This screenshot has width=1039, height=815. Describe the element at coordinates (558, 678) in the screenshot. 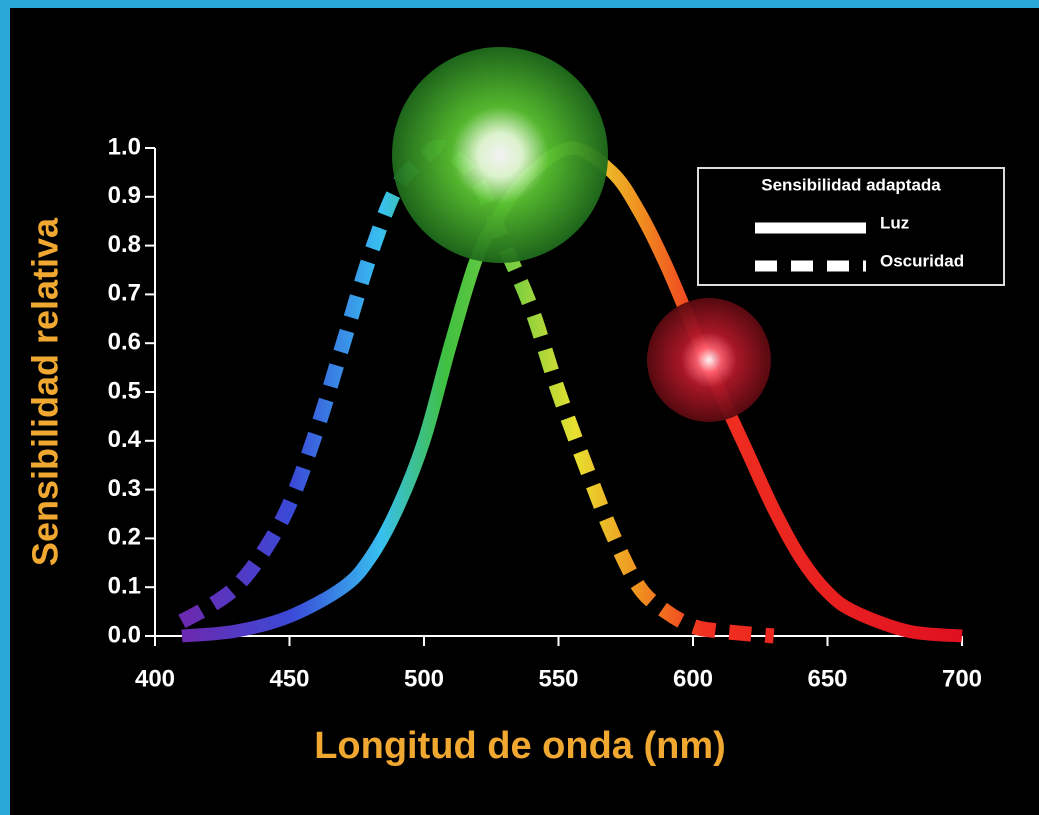

I see `x-tick-label: 550` at that location.